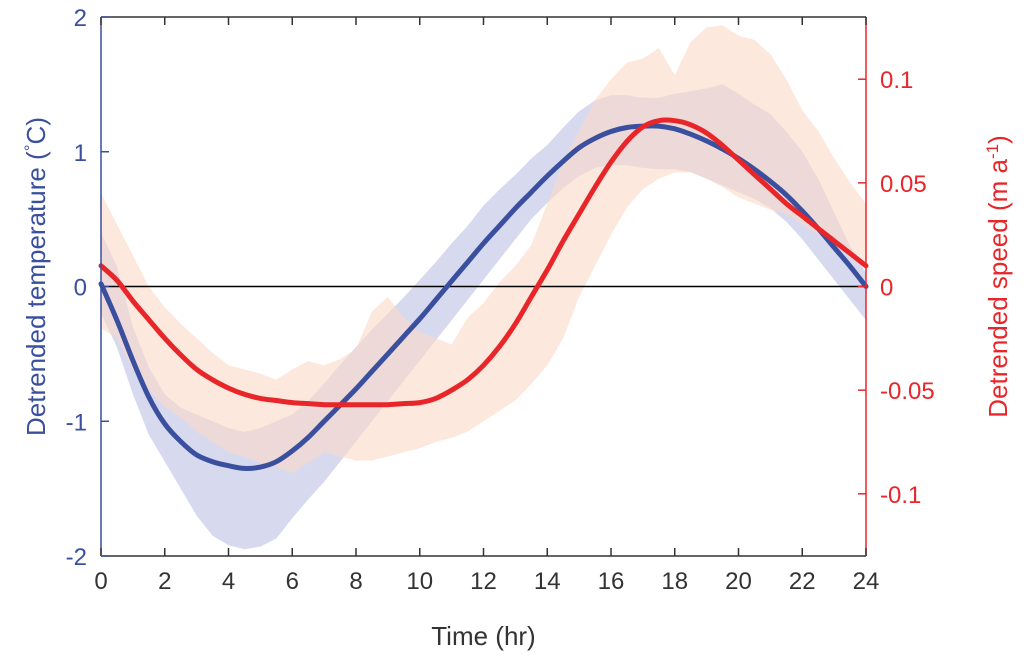 Image resolution: width=1024 pixels, height=660 pixels. What do you see at coordinates (903, 184) in the screenshot?
I see `y-right-tick-label-0.05: 0.05` at bounding box center [903, 184].